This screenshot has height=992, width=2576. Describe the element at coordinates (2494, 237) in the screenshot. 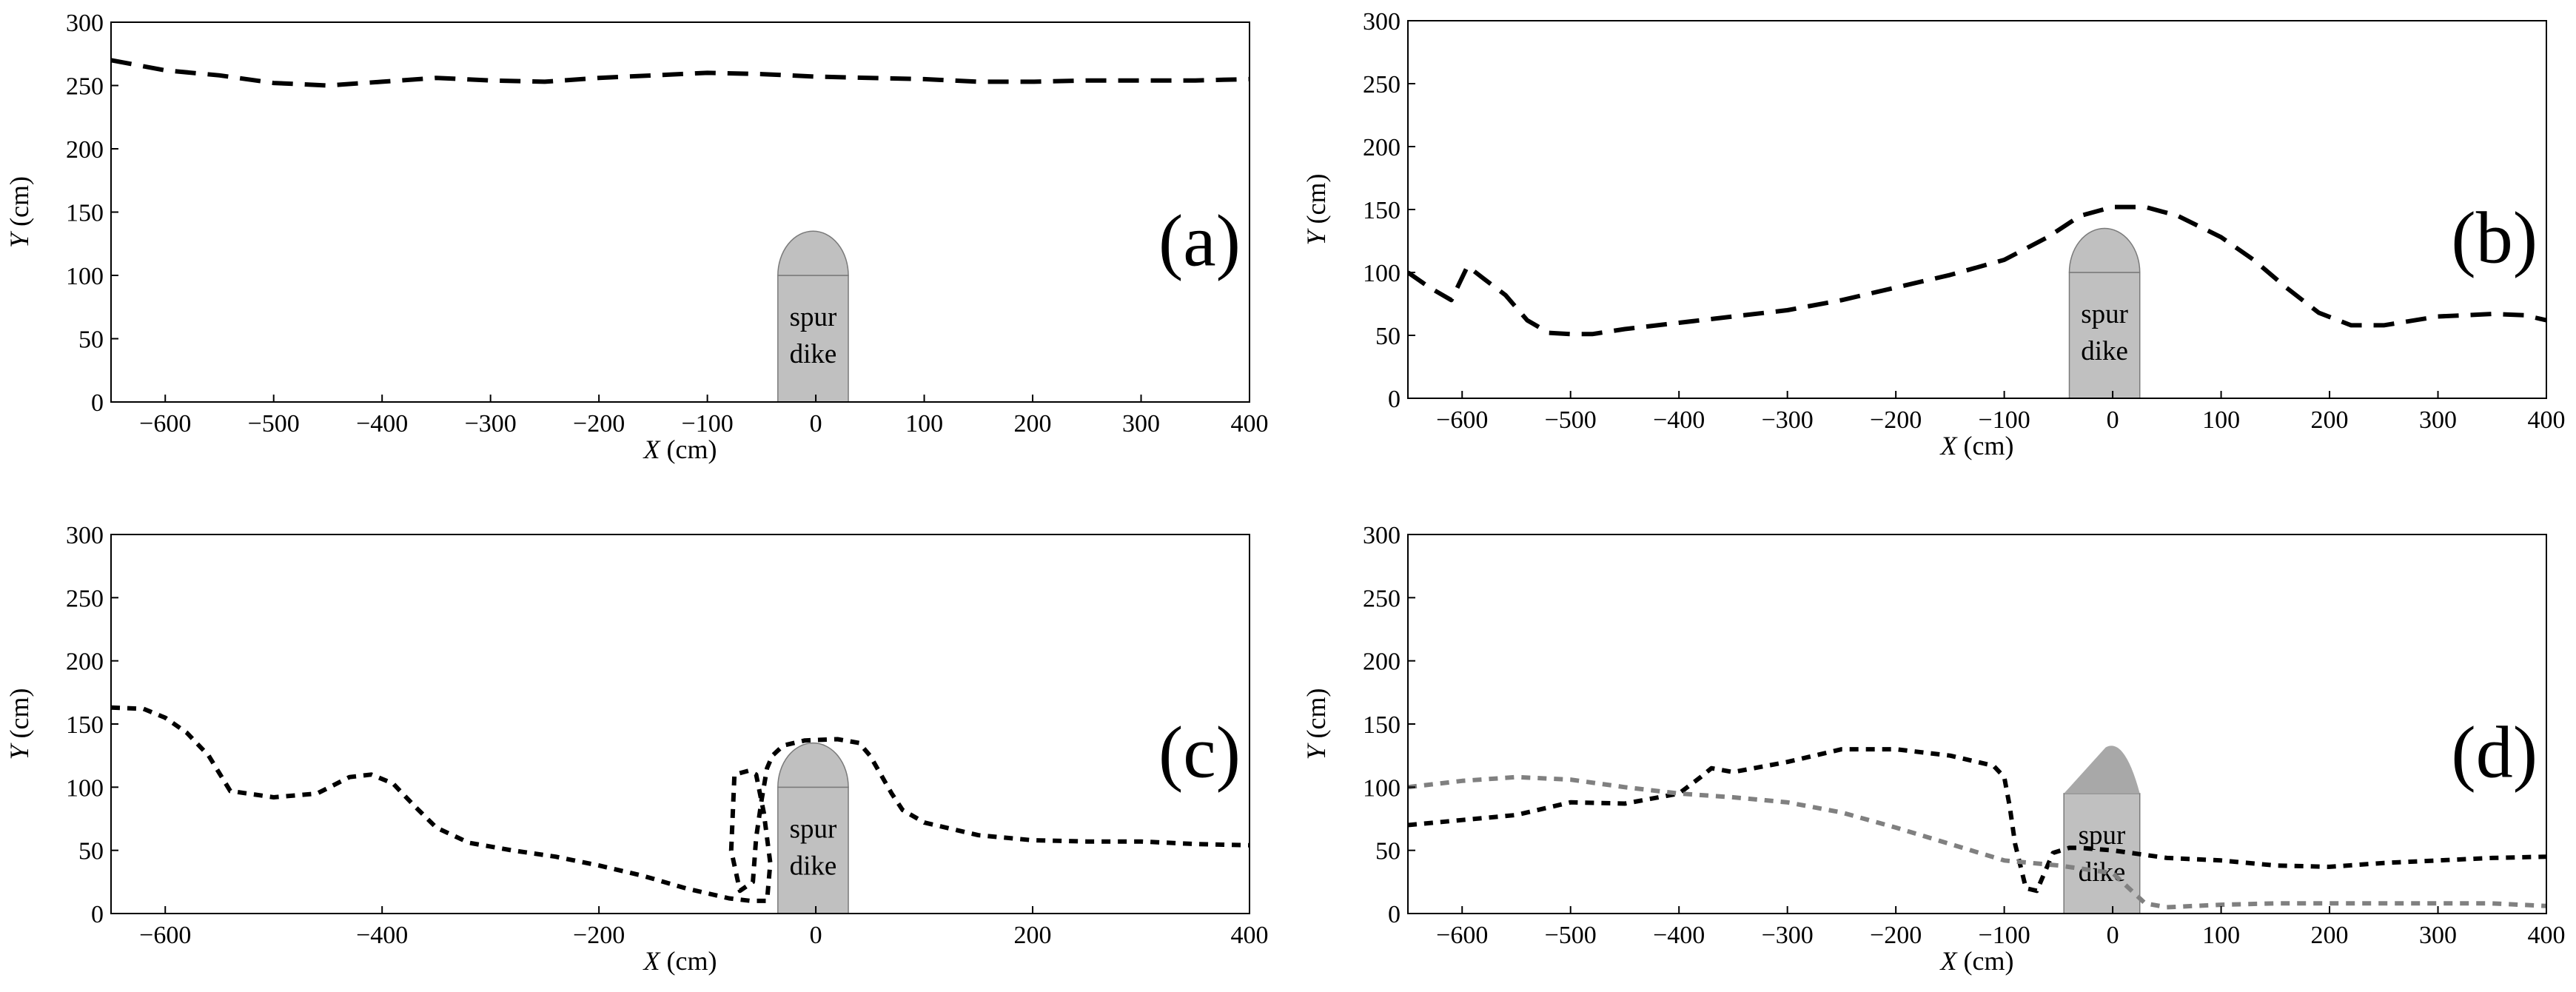

I see `panel-label: (b)` at that location.